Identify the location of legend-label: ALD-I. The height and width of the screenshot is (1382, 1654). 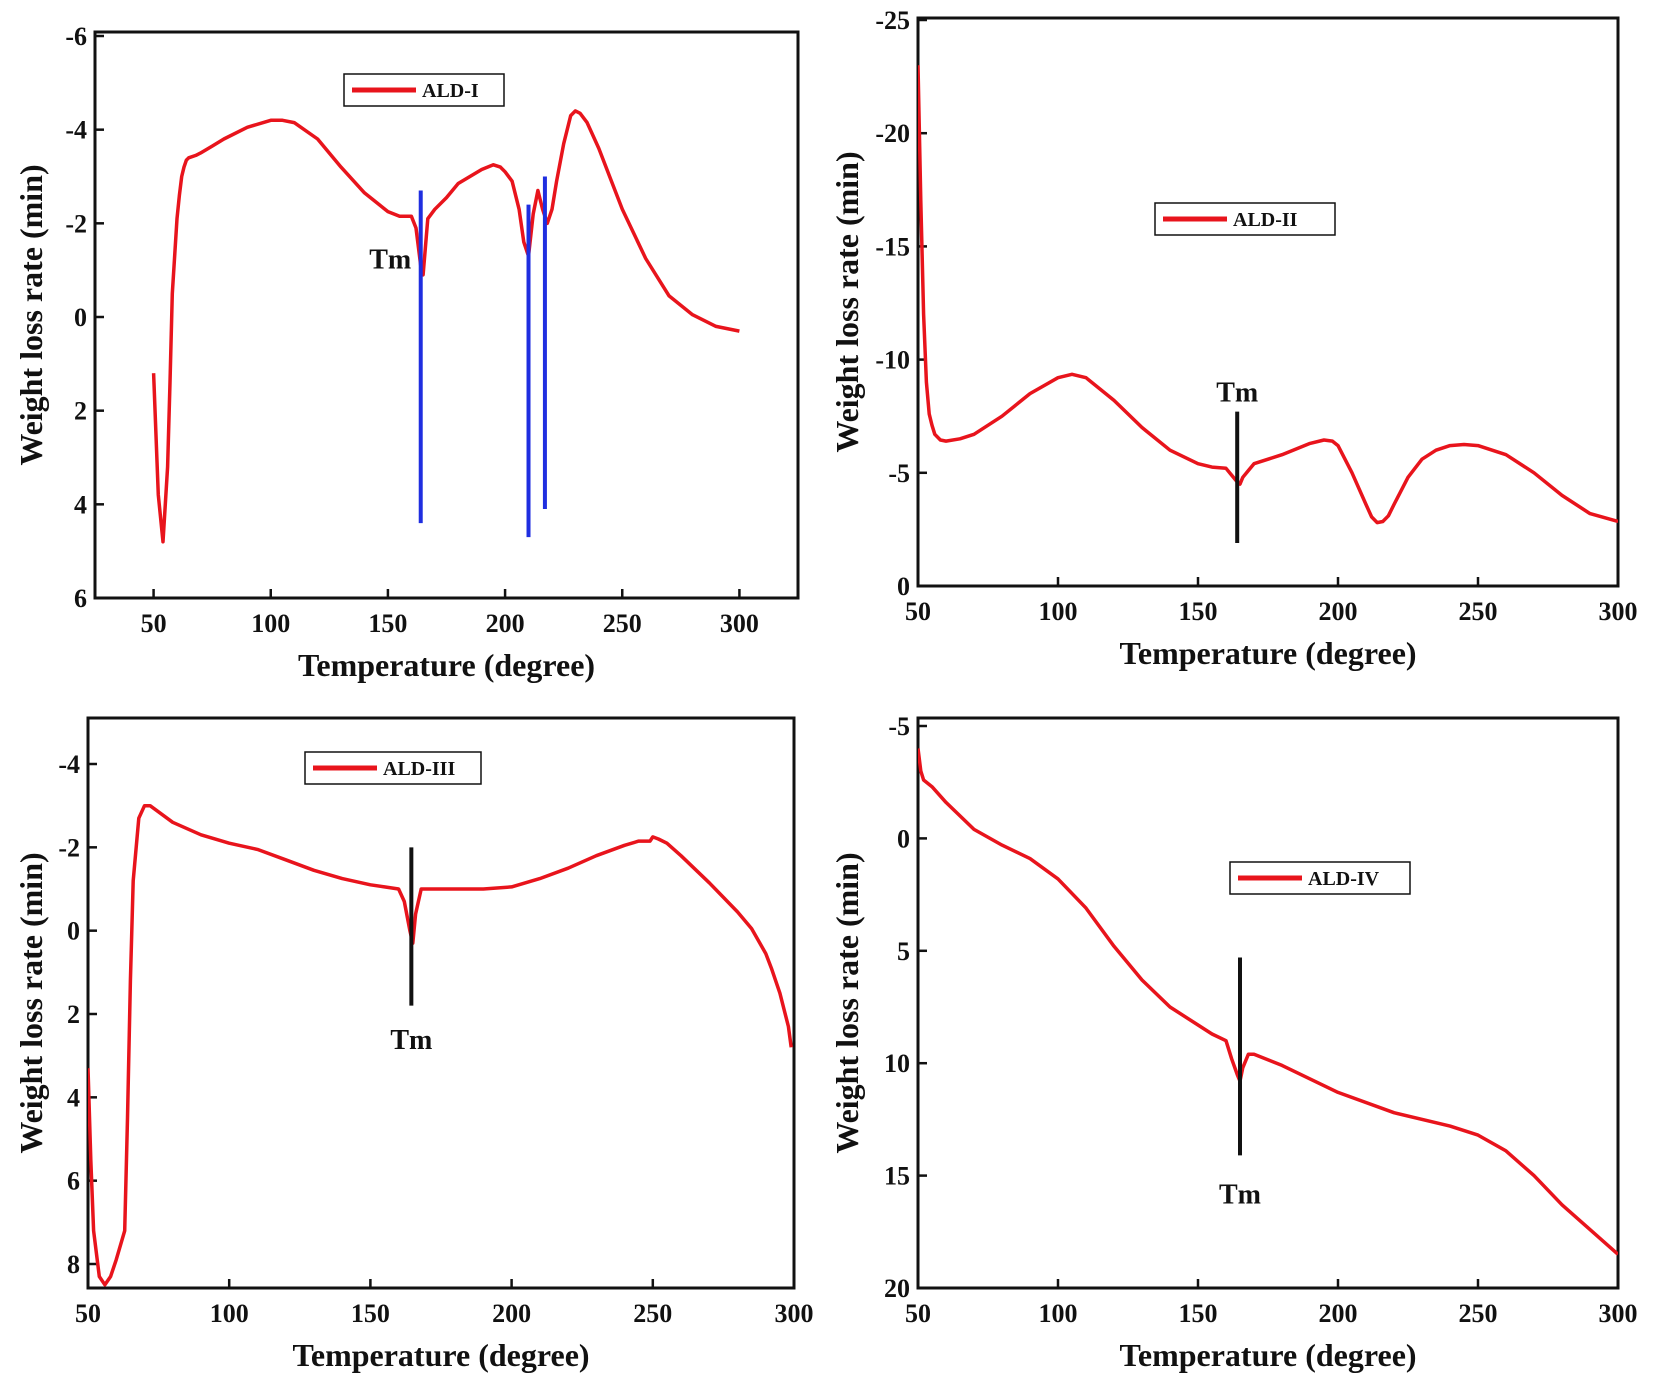
(450, 91).